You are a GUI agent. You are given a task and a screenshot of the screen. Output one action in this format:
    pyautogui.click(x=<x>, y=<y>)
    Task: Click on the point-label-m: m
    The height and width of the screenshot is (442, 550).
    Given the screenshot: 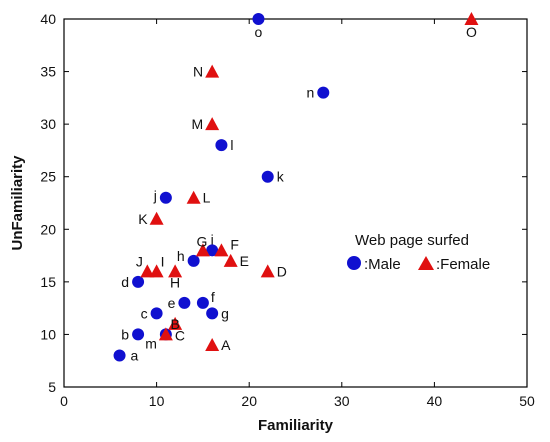 What is the action you would take?
    pyautogui.click(x=151, y=343)
    